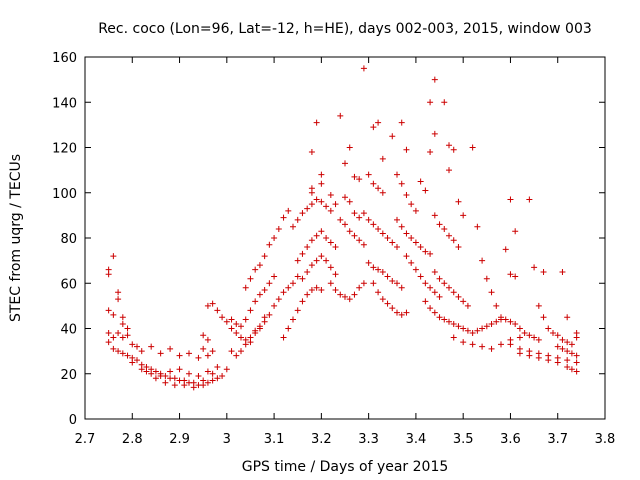 The image size is (640, 480). I want to click on y-tick-label: 160, so click(64, 58).